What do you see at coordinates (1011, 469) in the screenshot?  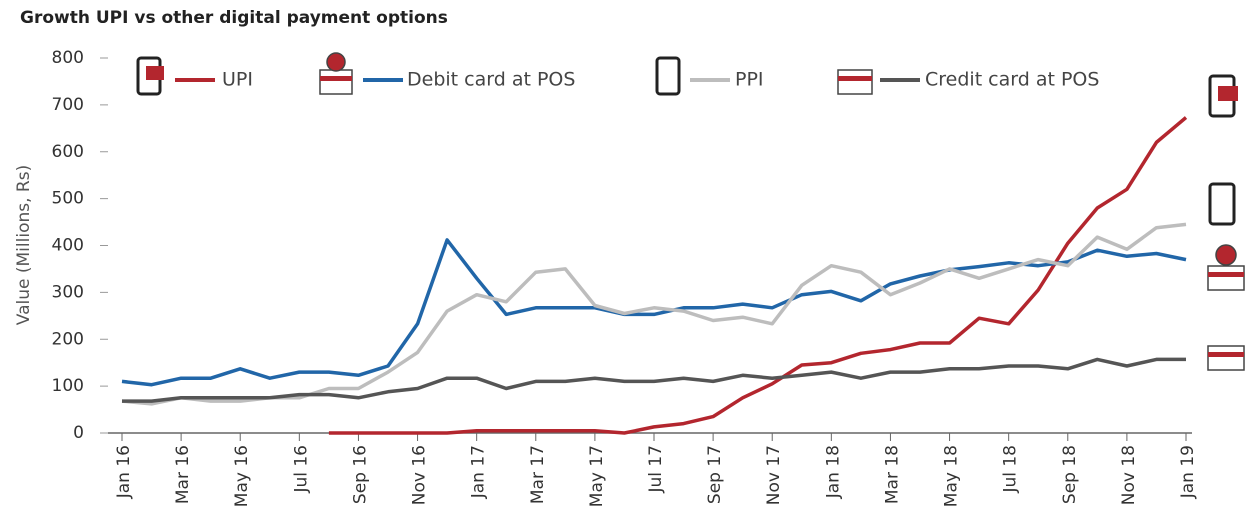 I see `x-tick-label: Jul 18` at bounding box center [1011, 469].